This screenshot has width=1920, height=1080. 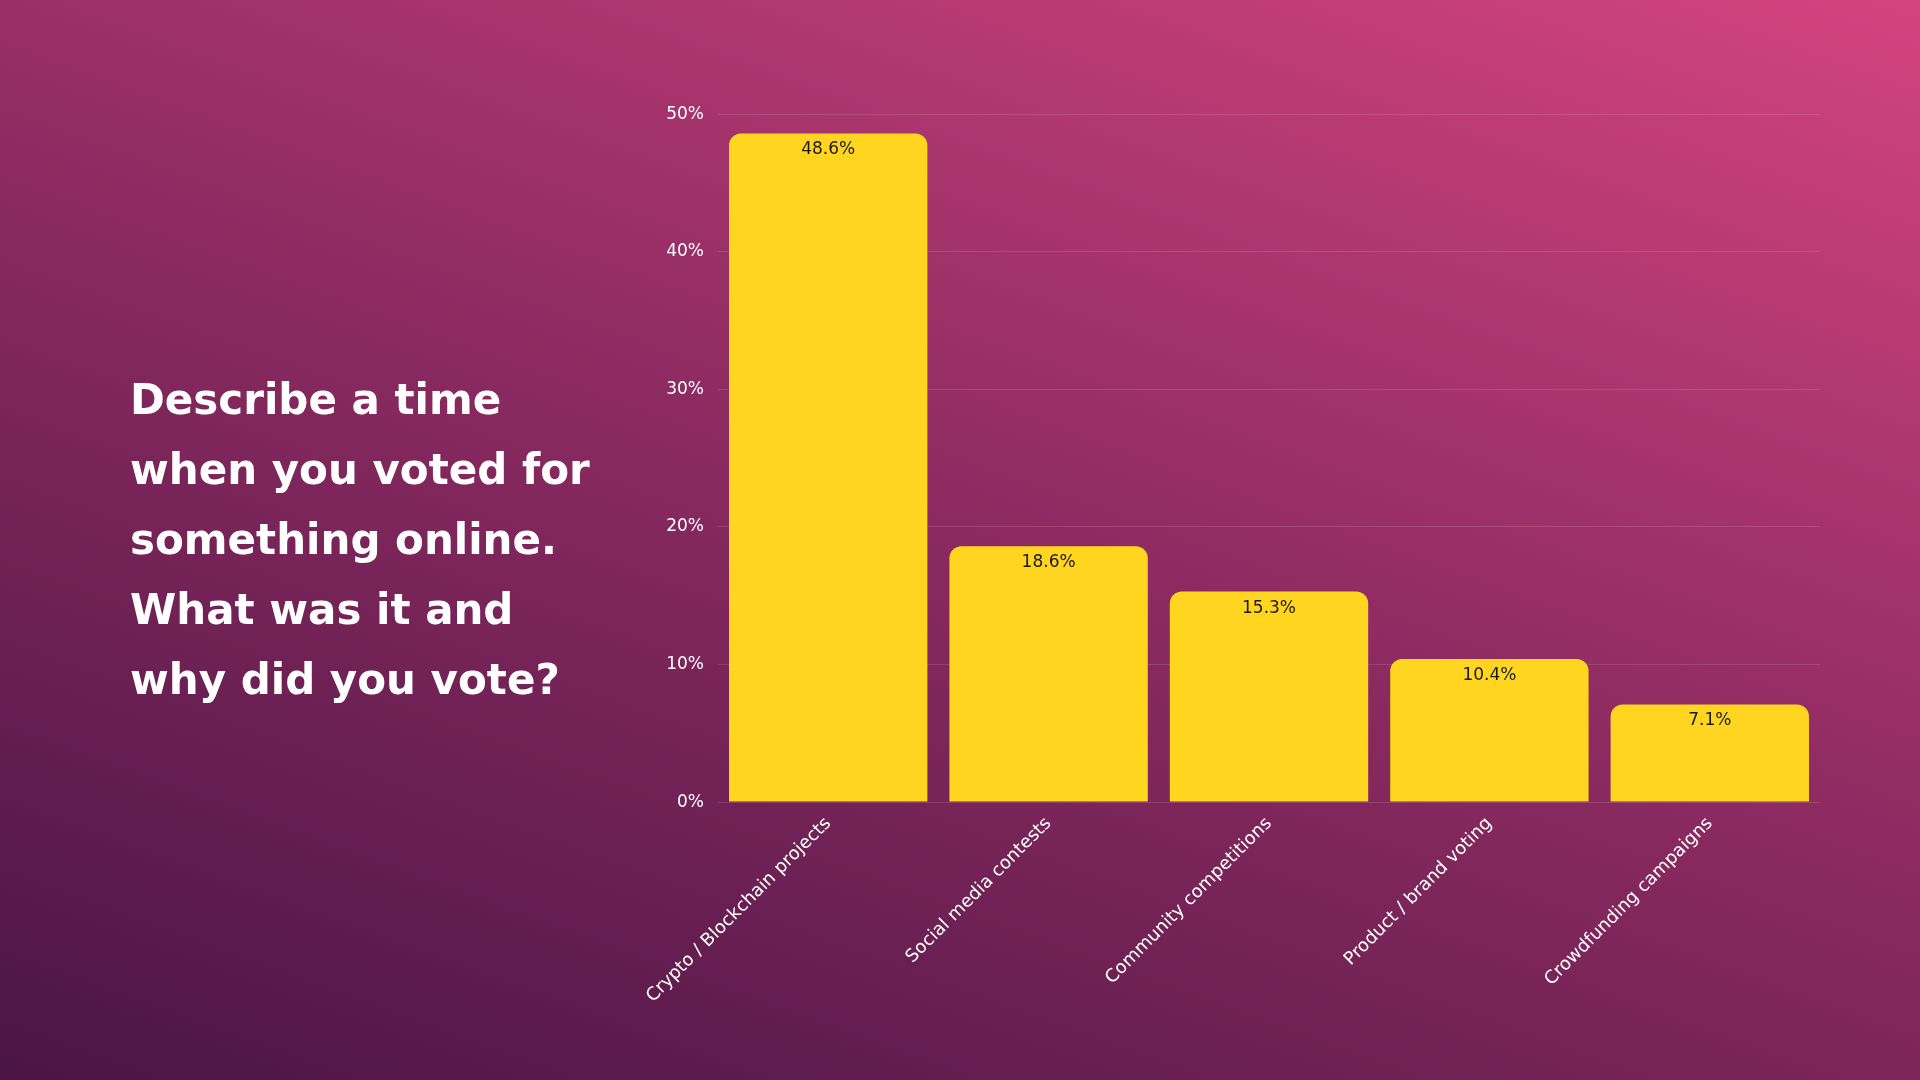 I want to click on y-tick-label: 50%, so click(x=685, y=112).